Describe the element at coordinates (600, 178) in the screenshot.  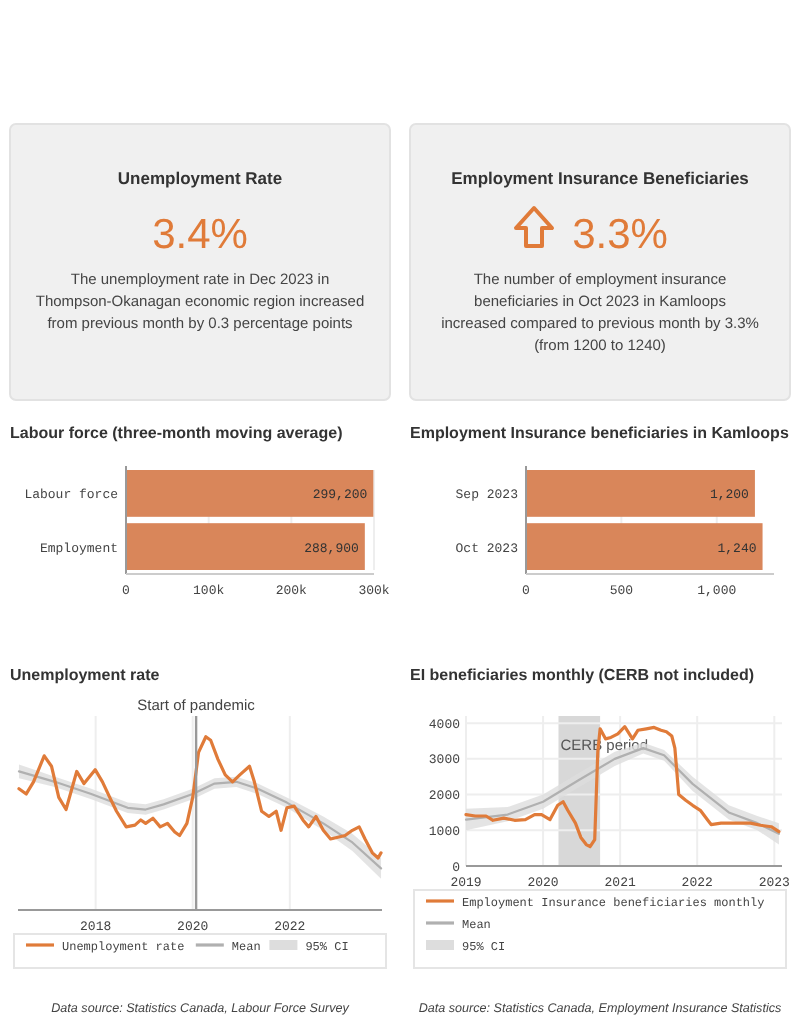
I see `text: Employment Insurance Beneficiaries` at that location.